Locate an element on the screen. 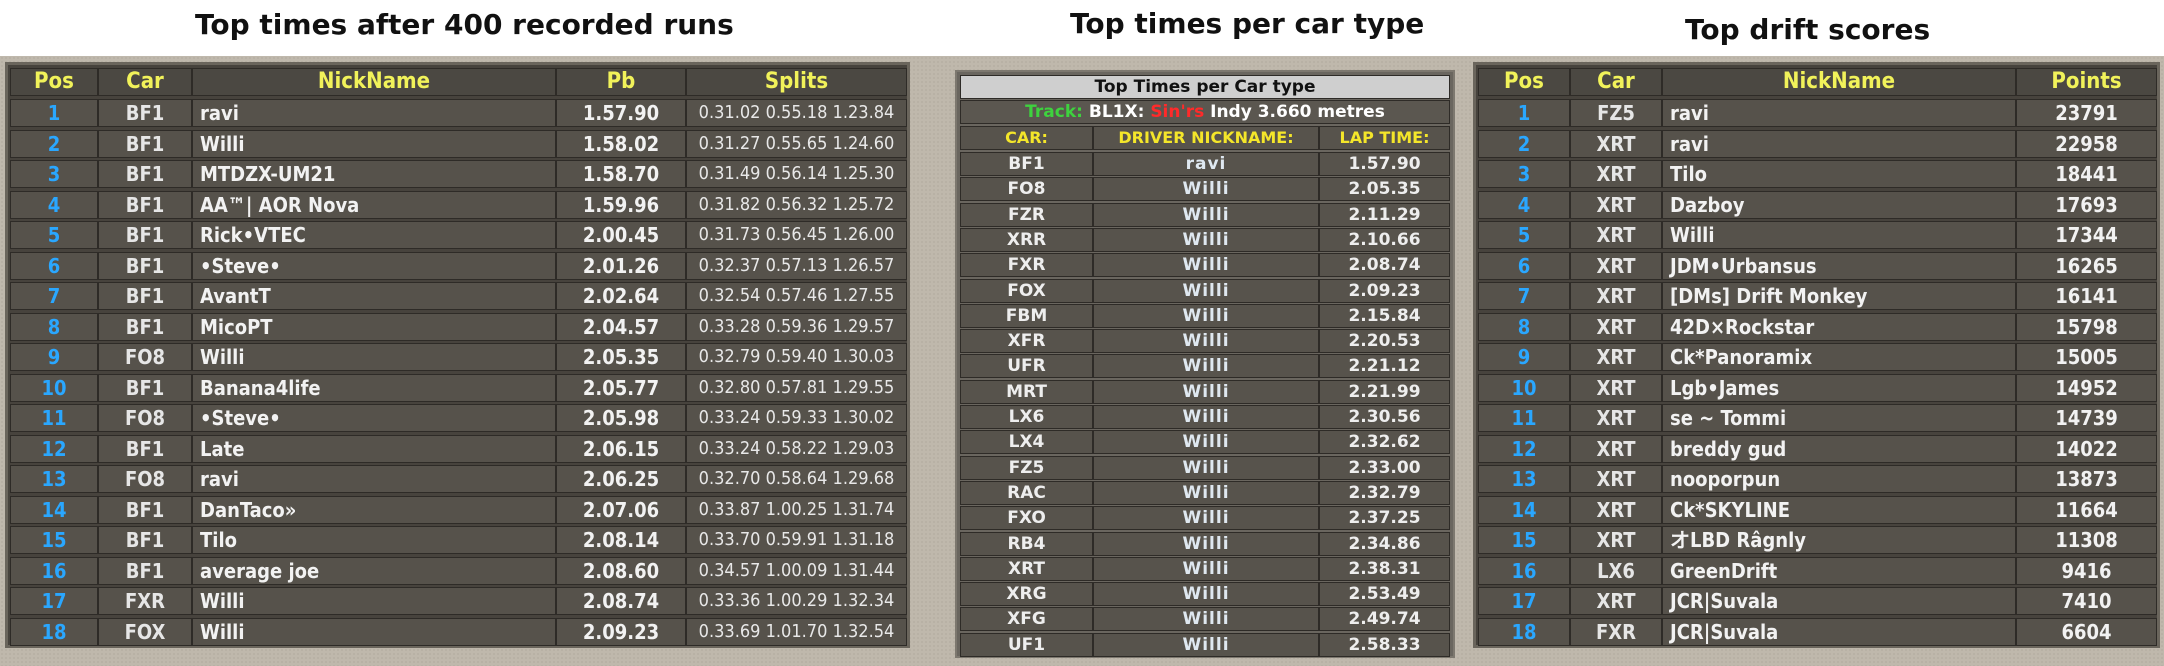  table-row: 13 FO8 ravi 2.06.25 0.32.70 0.58.64 1.29.68 is located at coordinates (457, 479).